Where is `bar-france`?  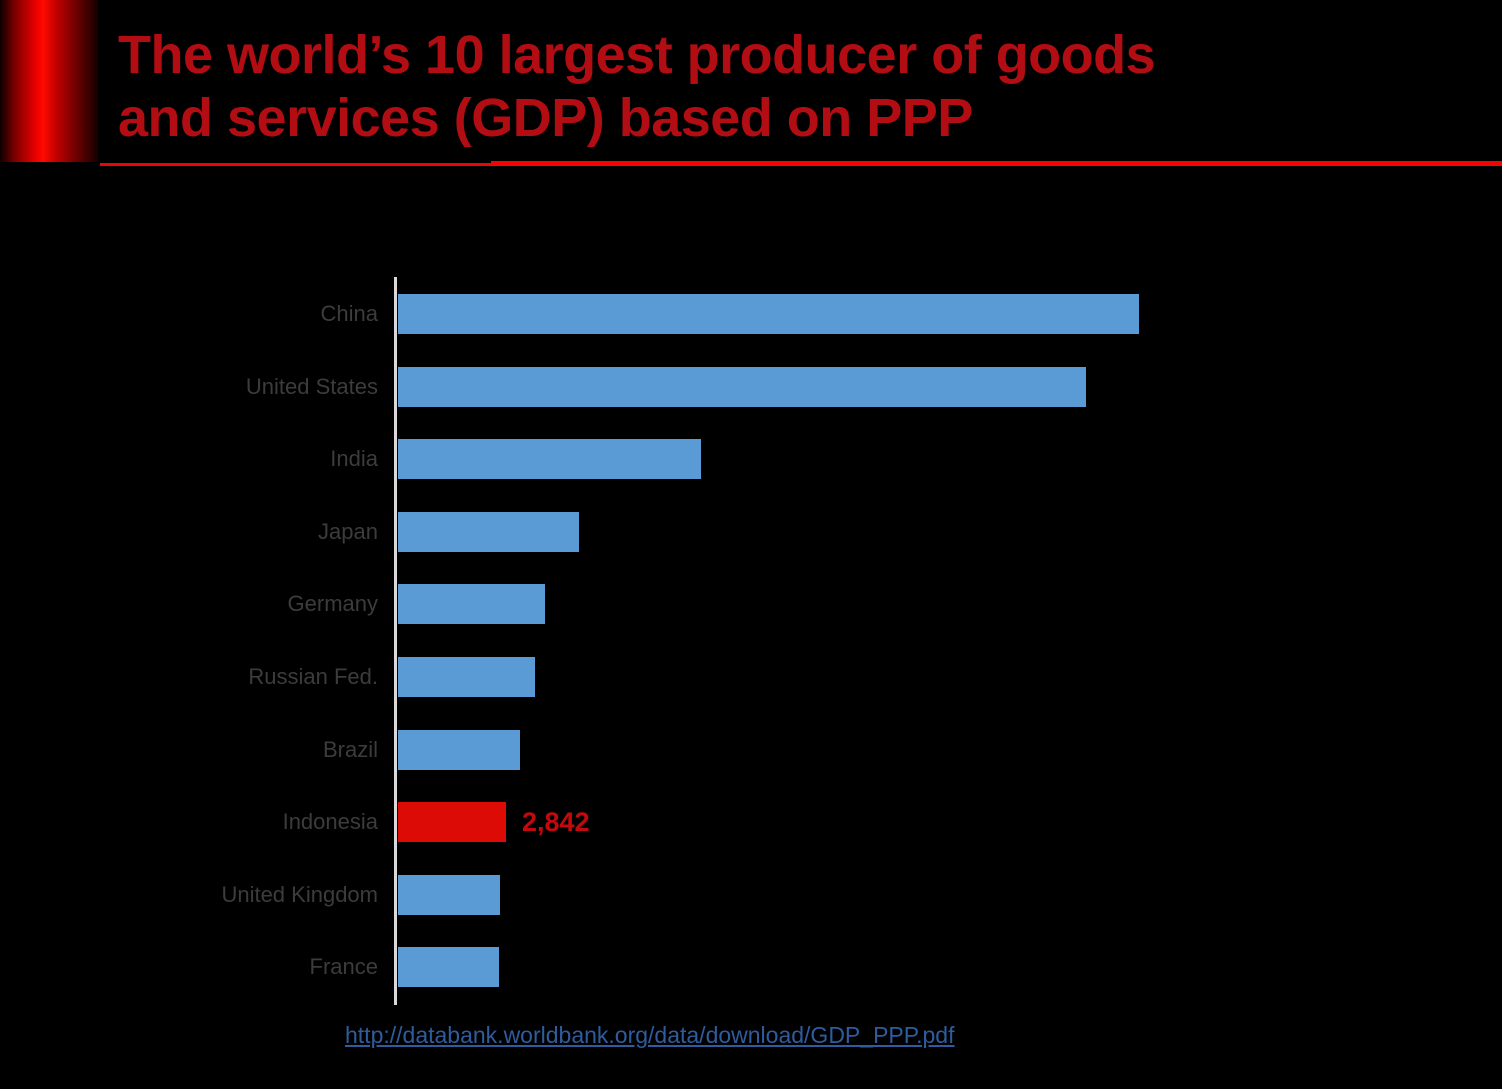 bar-france is located at coordinates (448, 967).